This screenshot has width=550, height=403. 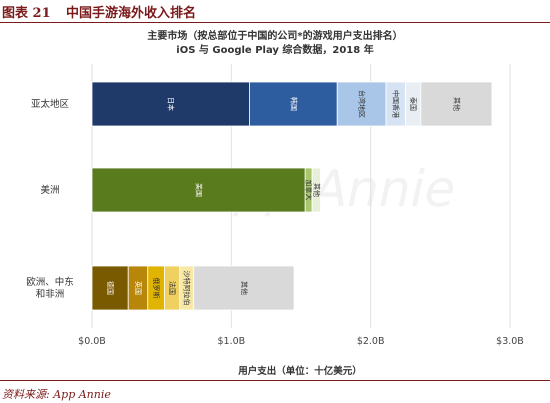 What do you see at coordinates (371, 341) in the screenshot?
I see `x-tick-label: $2.0B` at bounding box center [371, 341].